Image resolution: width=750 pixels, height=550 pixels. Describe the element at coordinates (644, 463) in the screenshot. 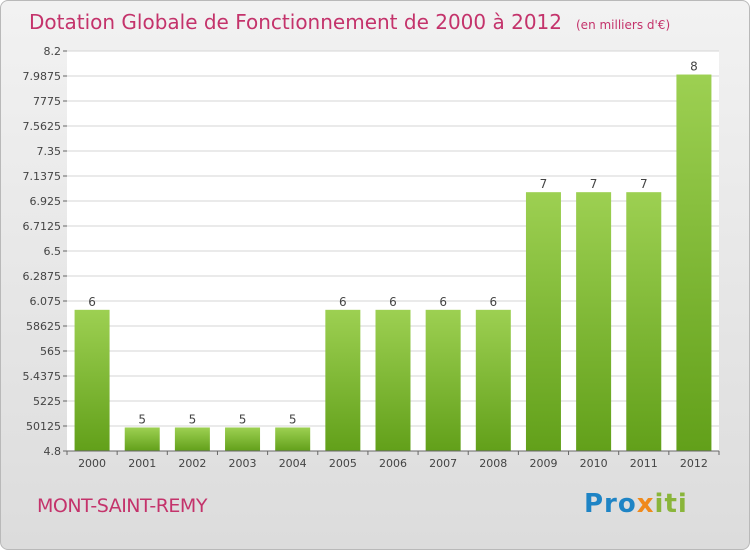

I see `x-tick-label: 2011` at that location.